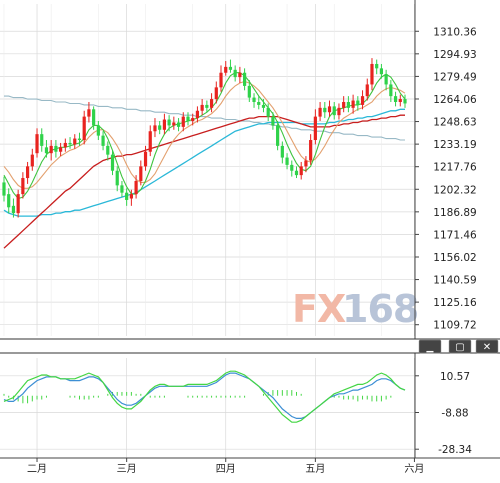 The height and width of the screenshot is (483, 500). What do you see at coordinates (454, 281) in the screenshot?
I see `price-tick-label: 1140.59` at bounding box center [454, 281].